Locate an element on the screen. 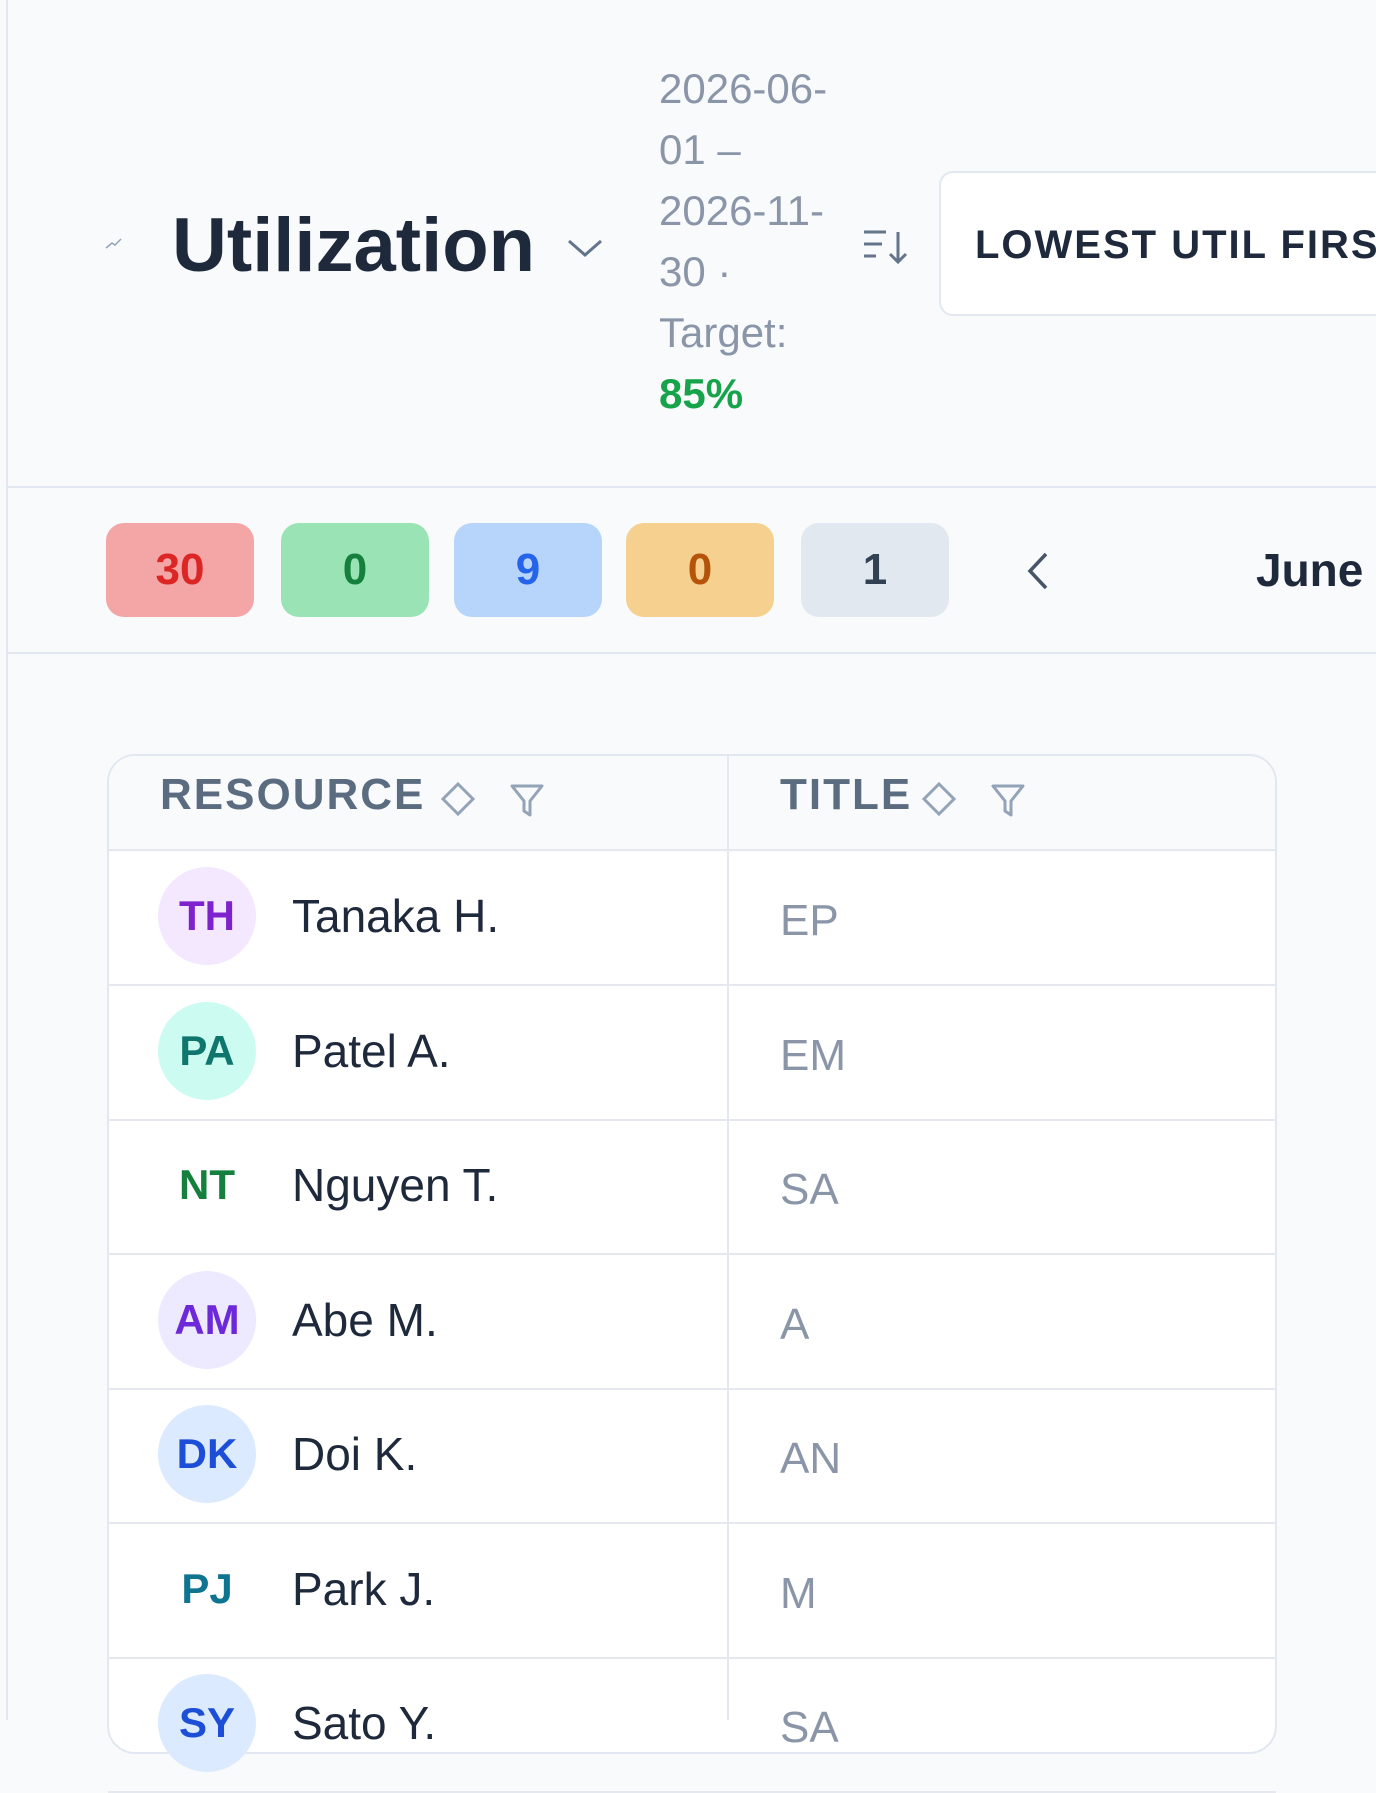  resource-name: Sato Y. is located at coordinates (364, 1723).